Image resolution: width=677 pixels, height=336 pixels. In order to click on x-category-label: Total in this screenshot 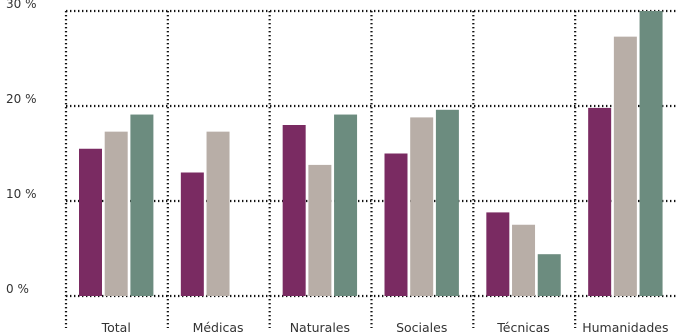, I will do `click(116, 327)`.